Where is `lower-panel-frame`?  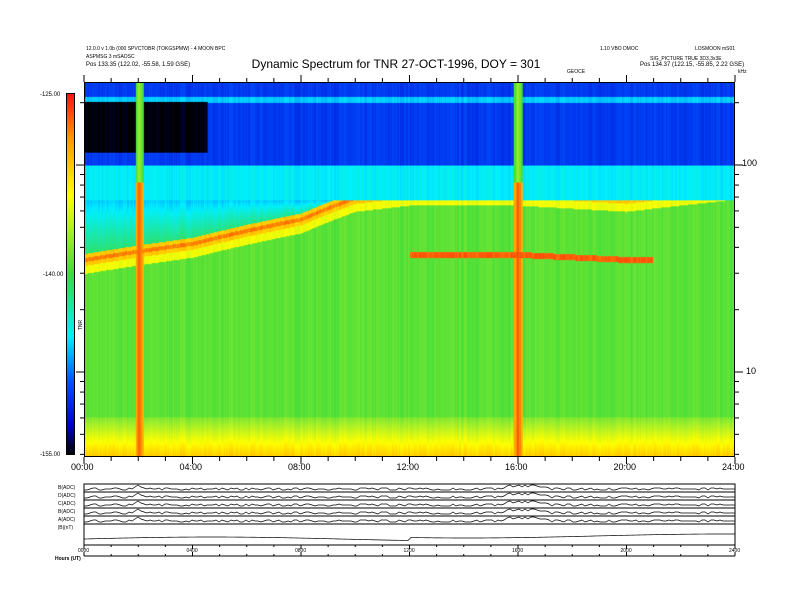 lower-panel-frame is located at coordinates (409, 534).